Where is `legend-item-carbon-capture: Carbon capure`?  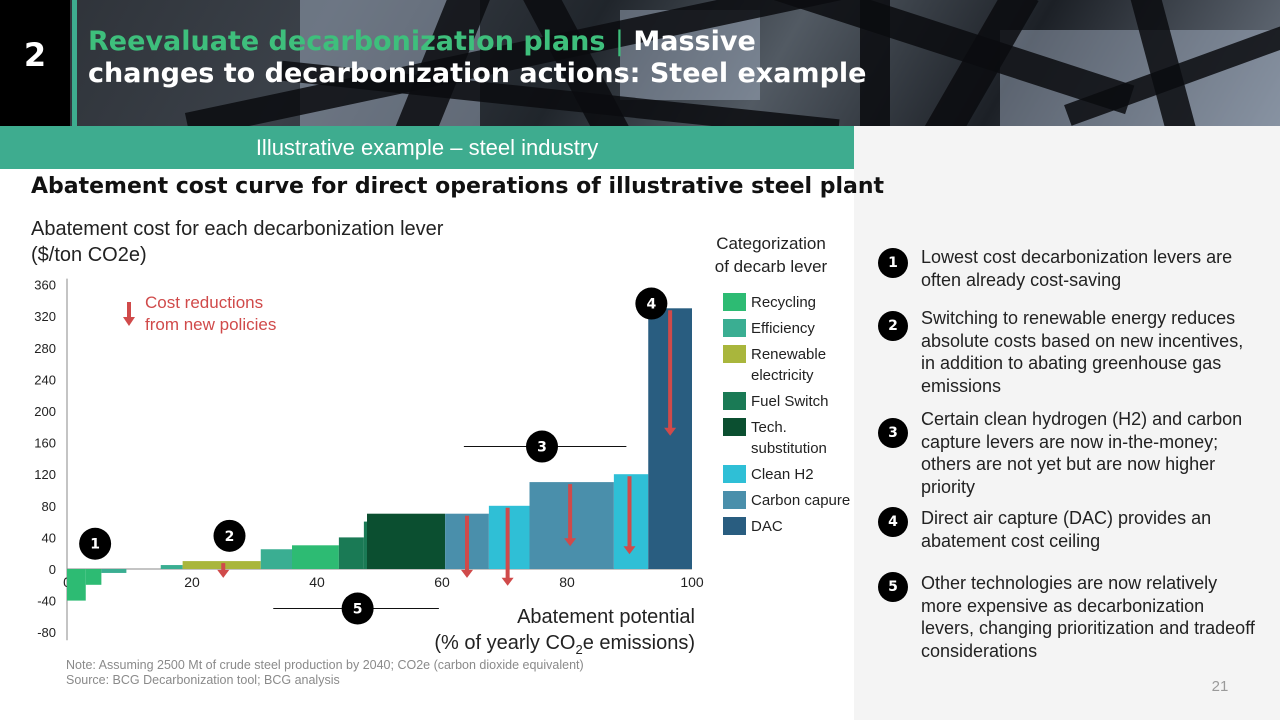
legend-item-carbon-capture: Carbon capure is located at coordinates (790, 500).